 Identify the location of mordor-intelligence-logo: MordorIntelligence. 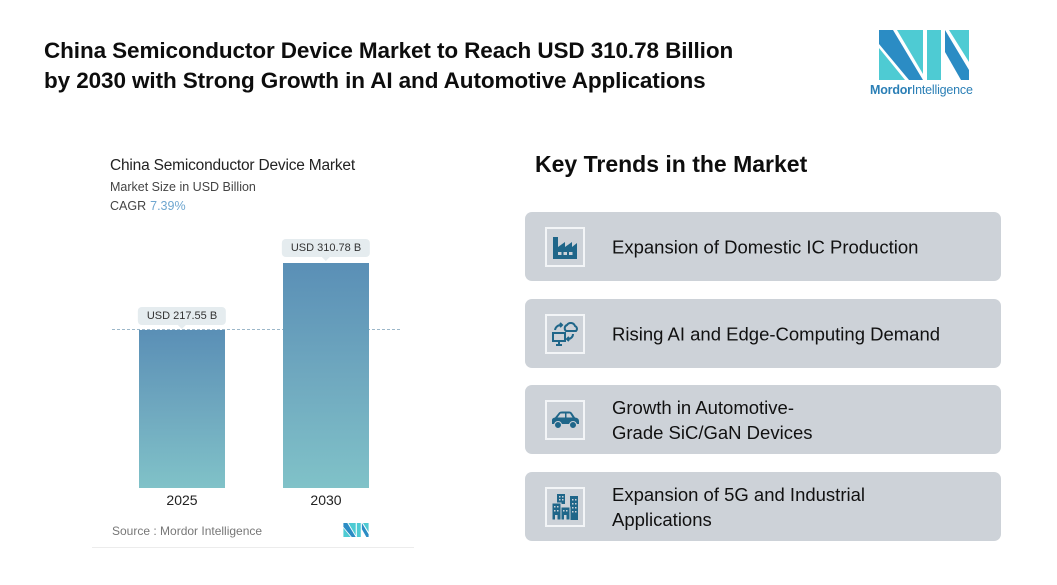
(927, 66).